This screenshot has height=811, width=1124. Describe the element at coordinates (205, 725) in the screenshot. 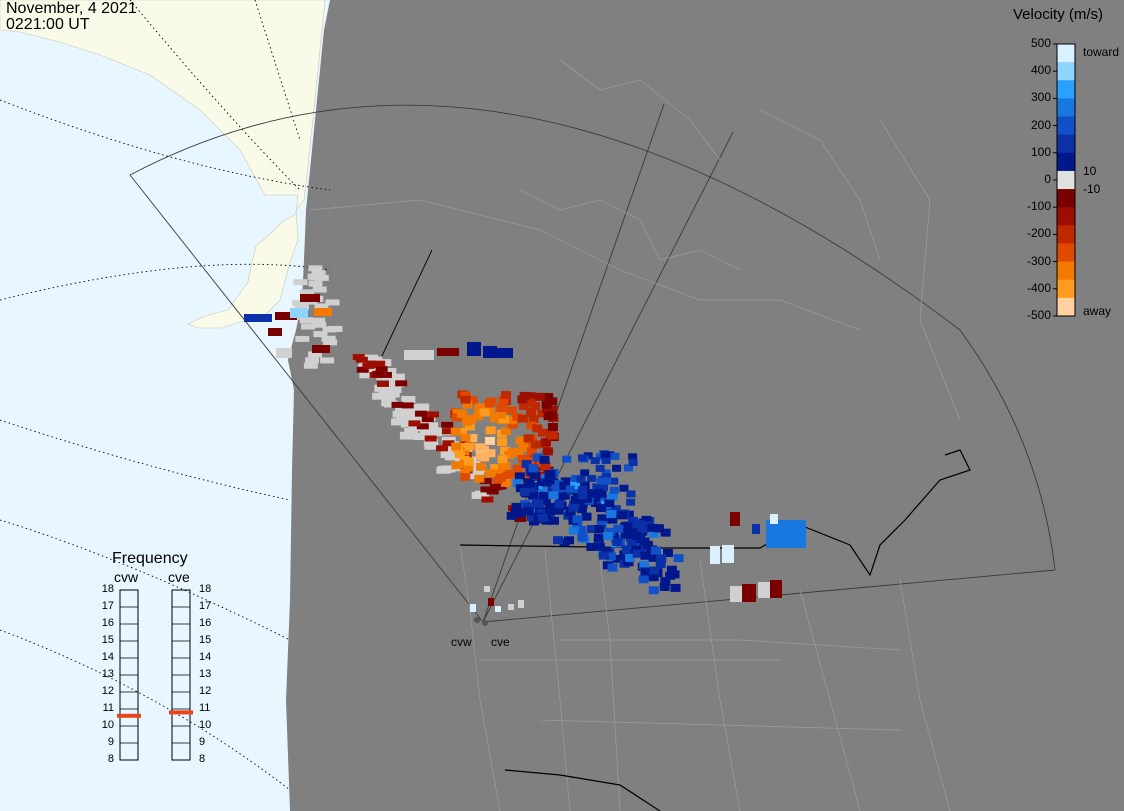

I see `frequency-tick-label-right: 10` at that location.